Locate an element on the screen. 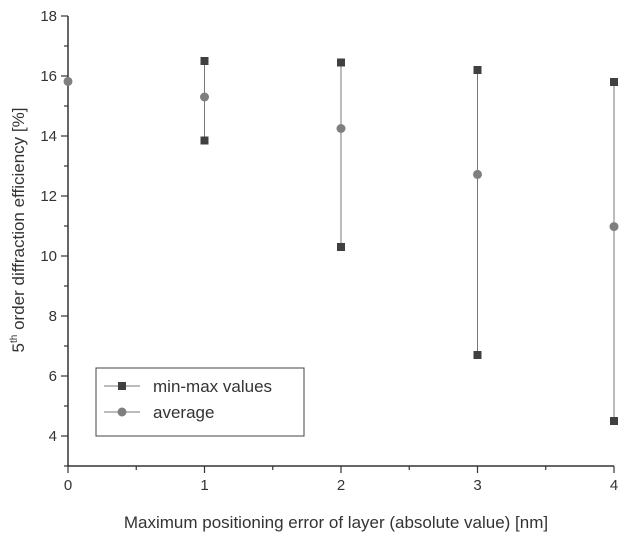  y-axis-title-superscript: th is located at coordinates (14, 339).